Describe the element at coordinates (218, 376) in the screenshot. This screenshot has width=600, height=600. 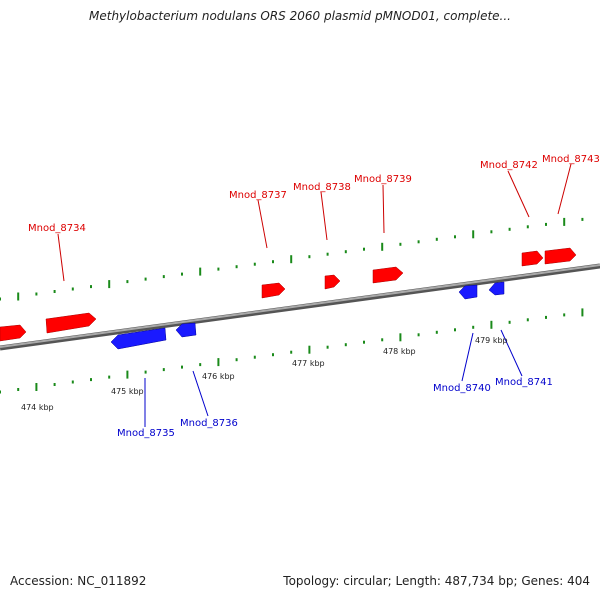
I see `scale-label: 476 kbp` at that location.